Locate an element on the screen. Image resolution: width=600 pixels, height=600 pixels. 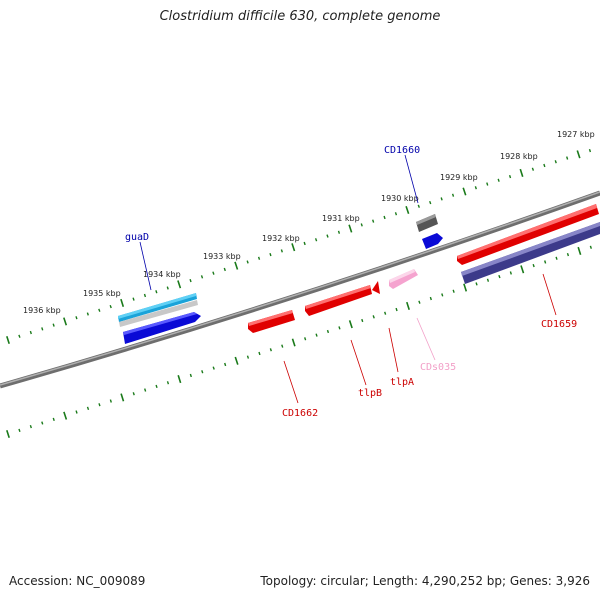
gene-blue-feature is located at coordinates (162, 328).